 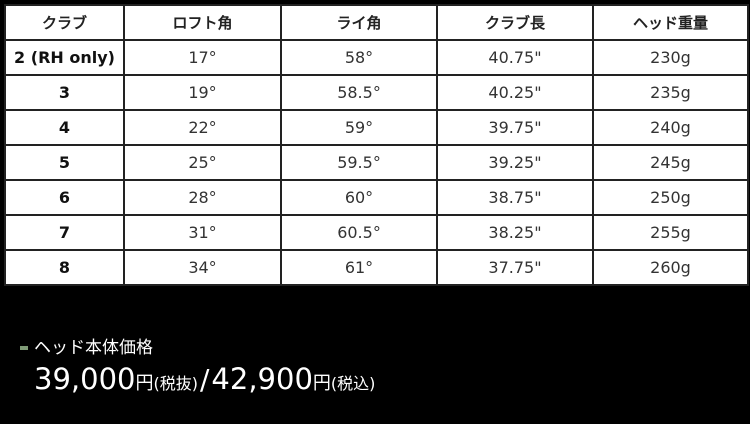 I want to click on table-cell: 61°, so click(x=359, y=267).